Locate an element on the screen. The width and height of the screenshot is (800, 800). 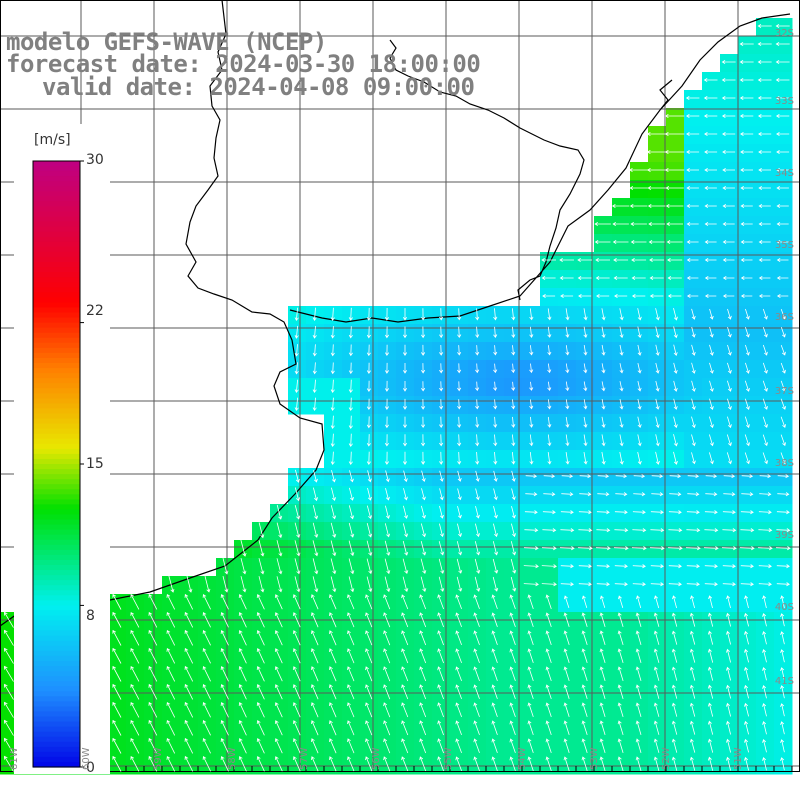
lat-label: 38S is located at coordinates (784, 463).